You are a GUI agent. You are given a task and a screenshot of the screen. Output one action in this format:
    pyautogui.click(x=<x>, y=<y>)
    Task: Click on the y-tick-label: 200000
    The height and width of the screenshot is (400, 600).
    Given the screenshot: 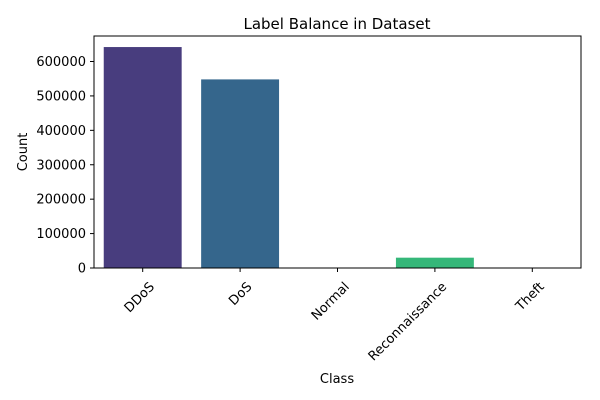 What is the action you would take?
    pyautogui.click(x=61, y=200)
    